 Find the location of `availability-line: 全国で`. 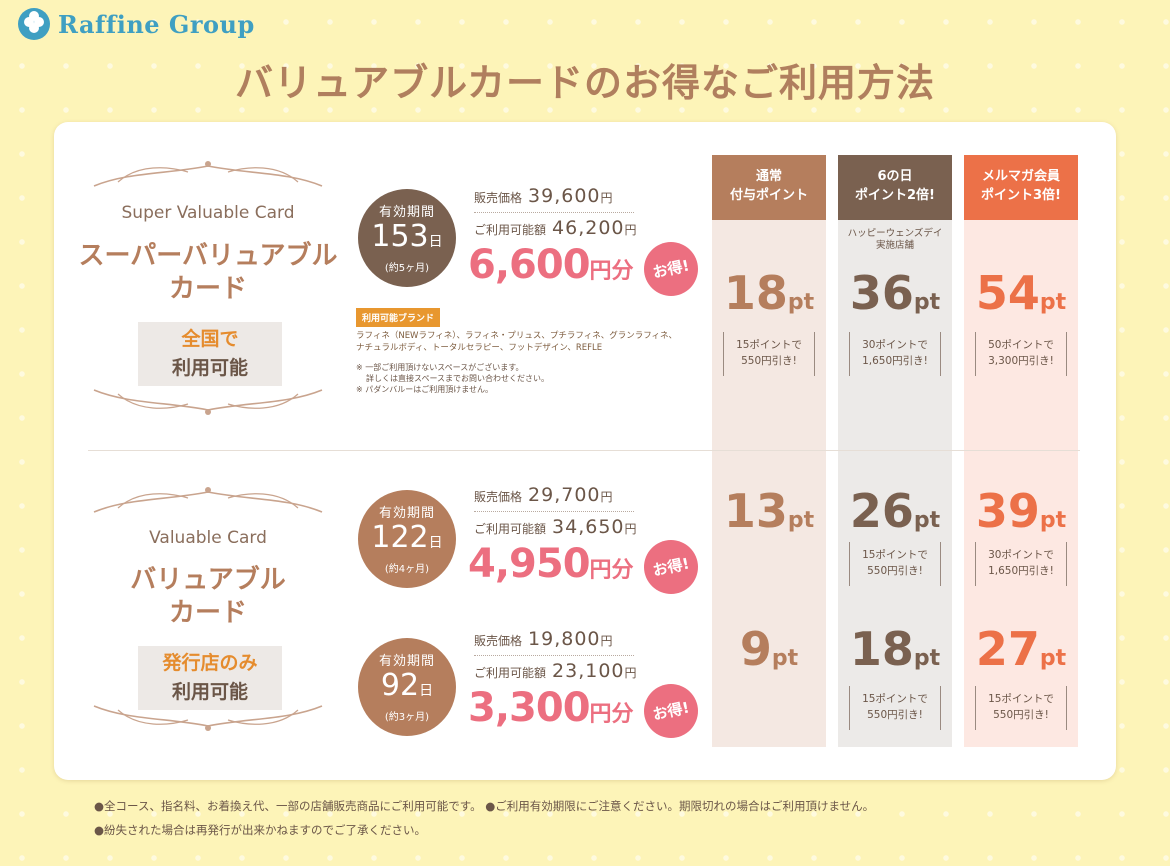

availability-line: 全国で is located at coordinates (210, 339).